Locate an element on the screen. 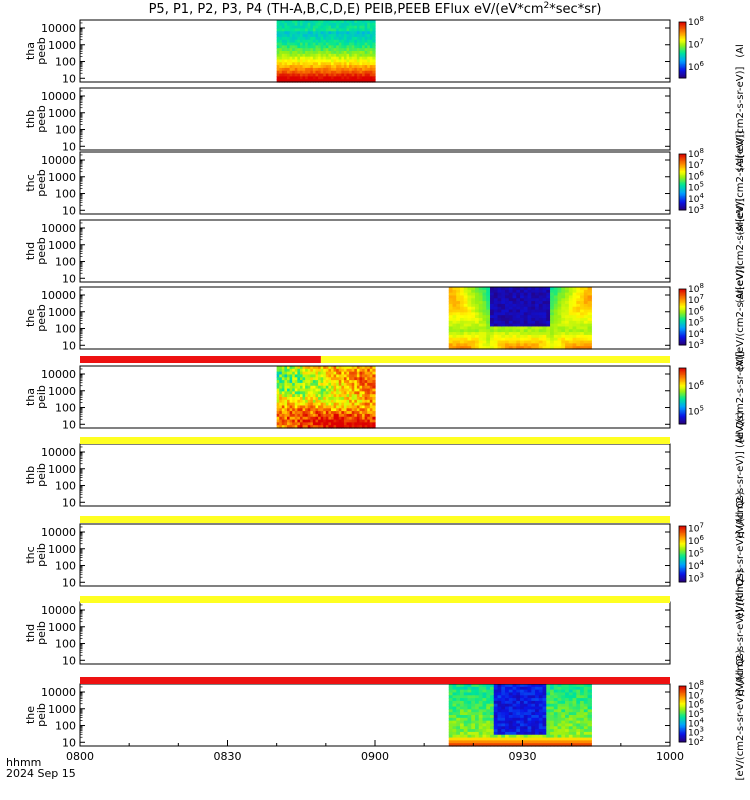 The image size is (750, 800). y-tick-label: 100 is located at coordinates (65, 262).